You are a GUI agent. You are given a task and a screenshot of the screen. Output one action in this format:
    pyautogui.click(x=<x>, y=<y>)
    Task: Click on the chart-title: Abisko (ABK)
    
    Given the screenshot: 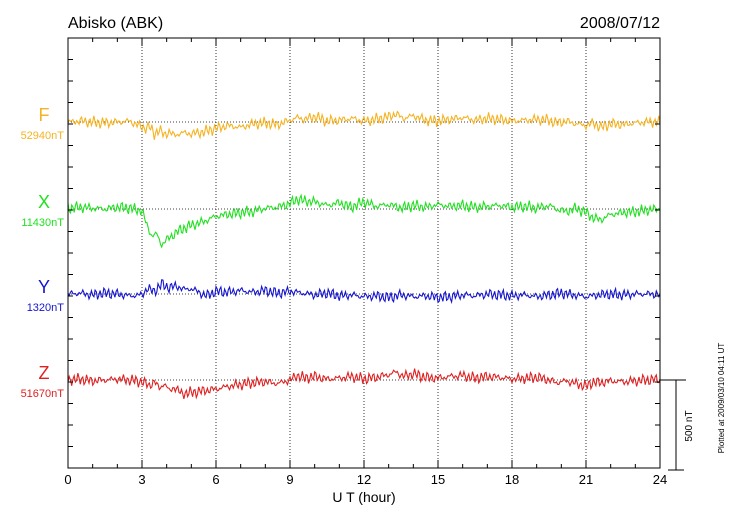 What is the action you would take?
    pyautogui.click(x=115, y=23)
    